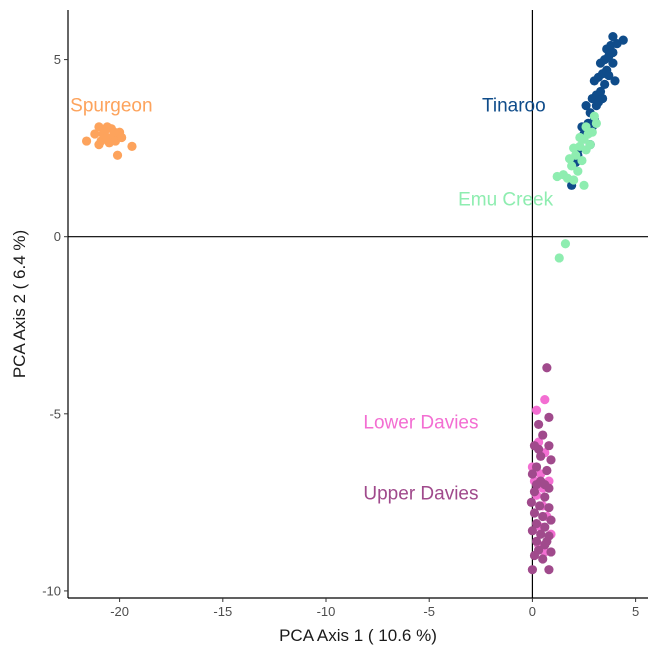  What do you see at coordinates (55, 413) in the screenshot?
I see `y-tick-label: -5` at bounding box center [55, 413].